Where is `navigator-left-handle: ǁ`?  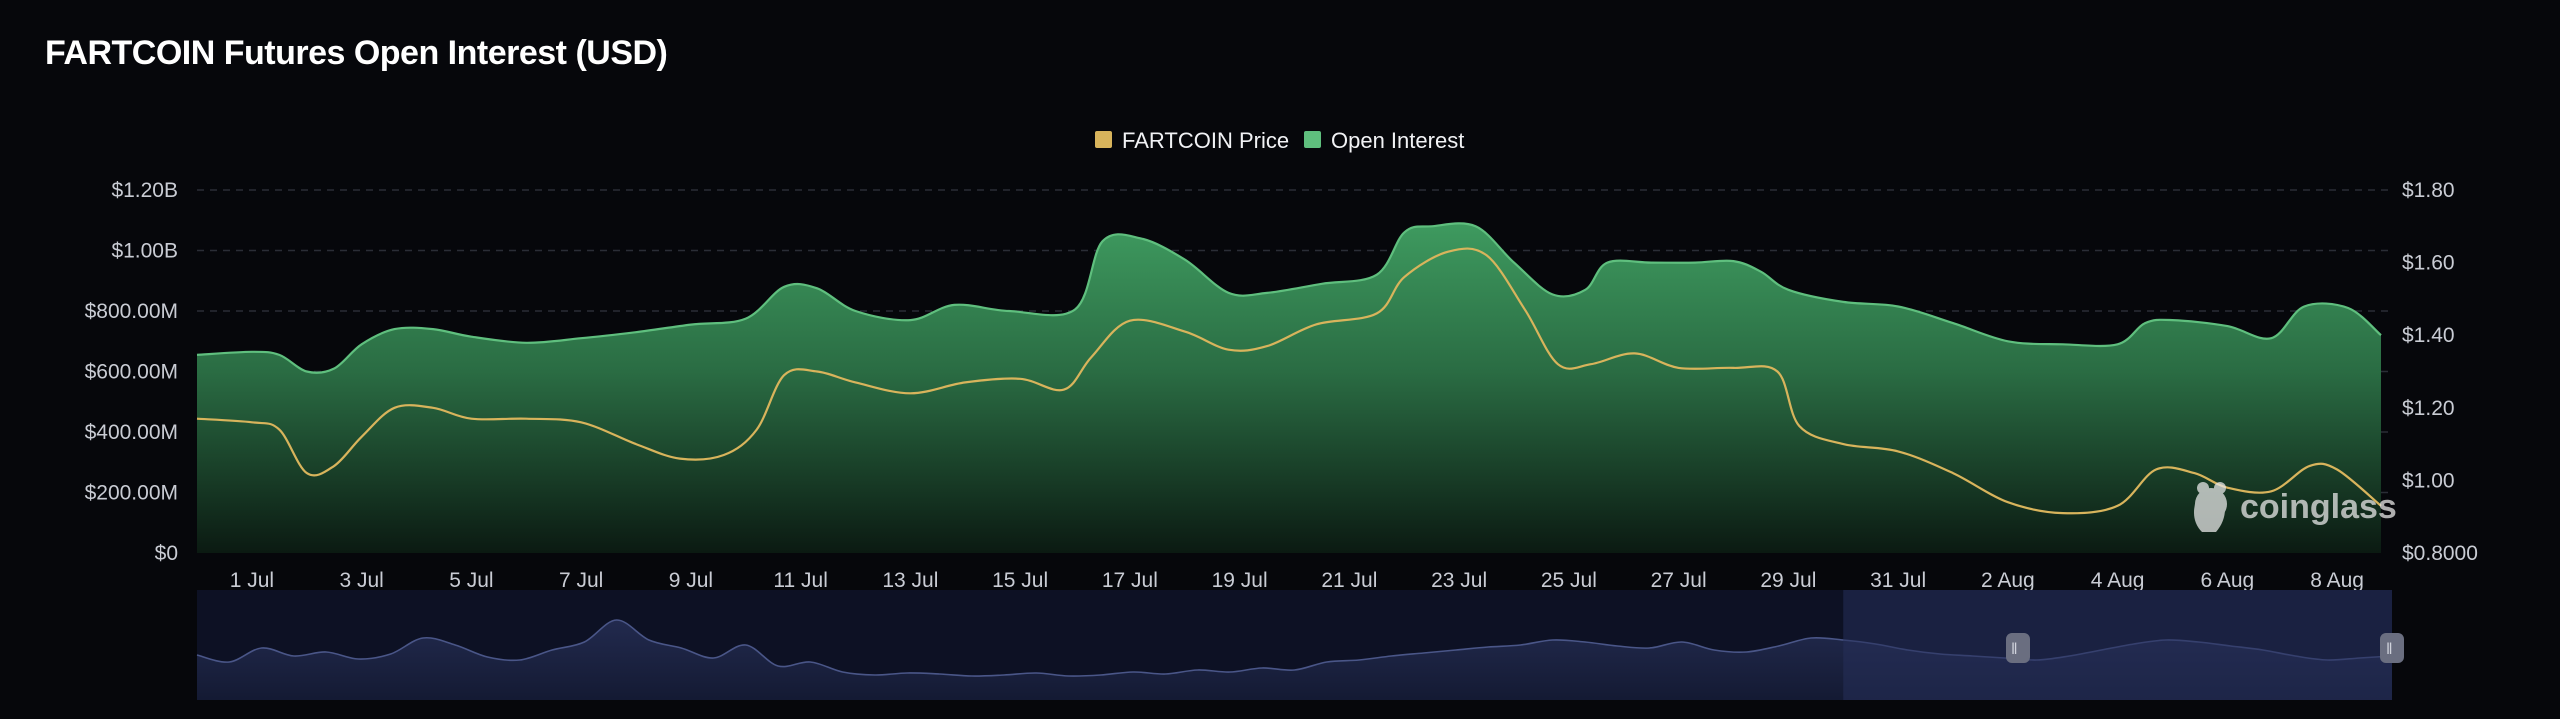
navigator-left-handle: ǁ is located at coordinates (2018, 648).